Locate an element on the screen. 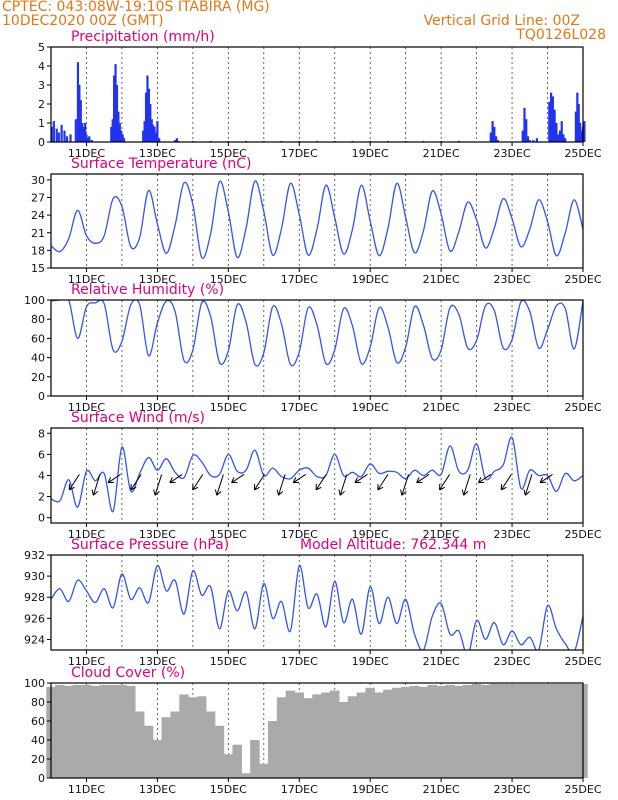 The image size is (618, 800). pressure-y-tick-label: 932 is located at coordinates (34, 555).